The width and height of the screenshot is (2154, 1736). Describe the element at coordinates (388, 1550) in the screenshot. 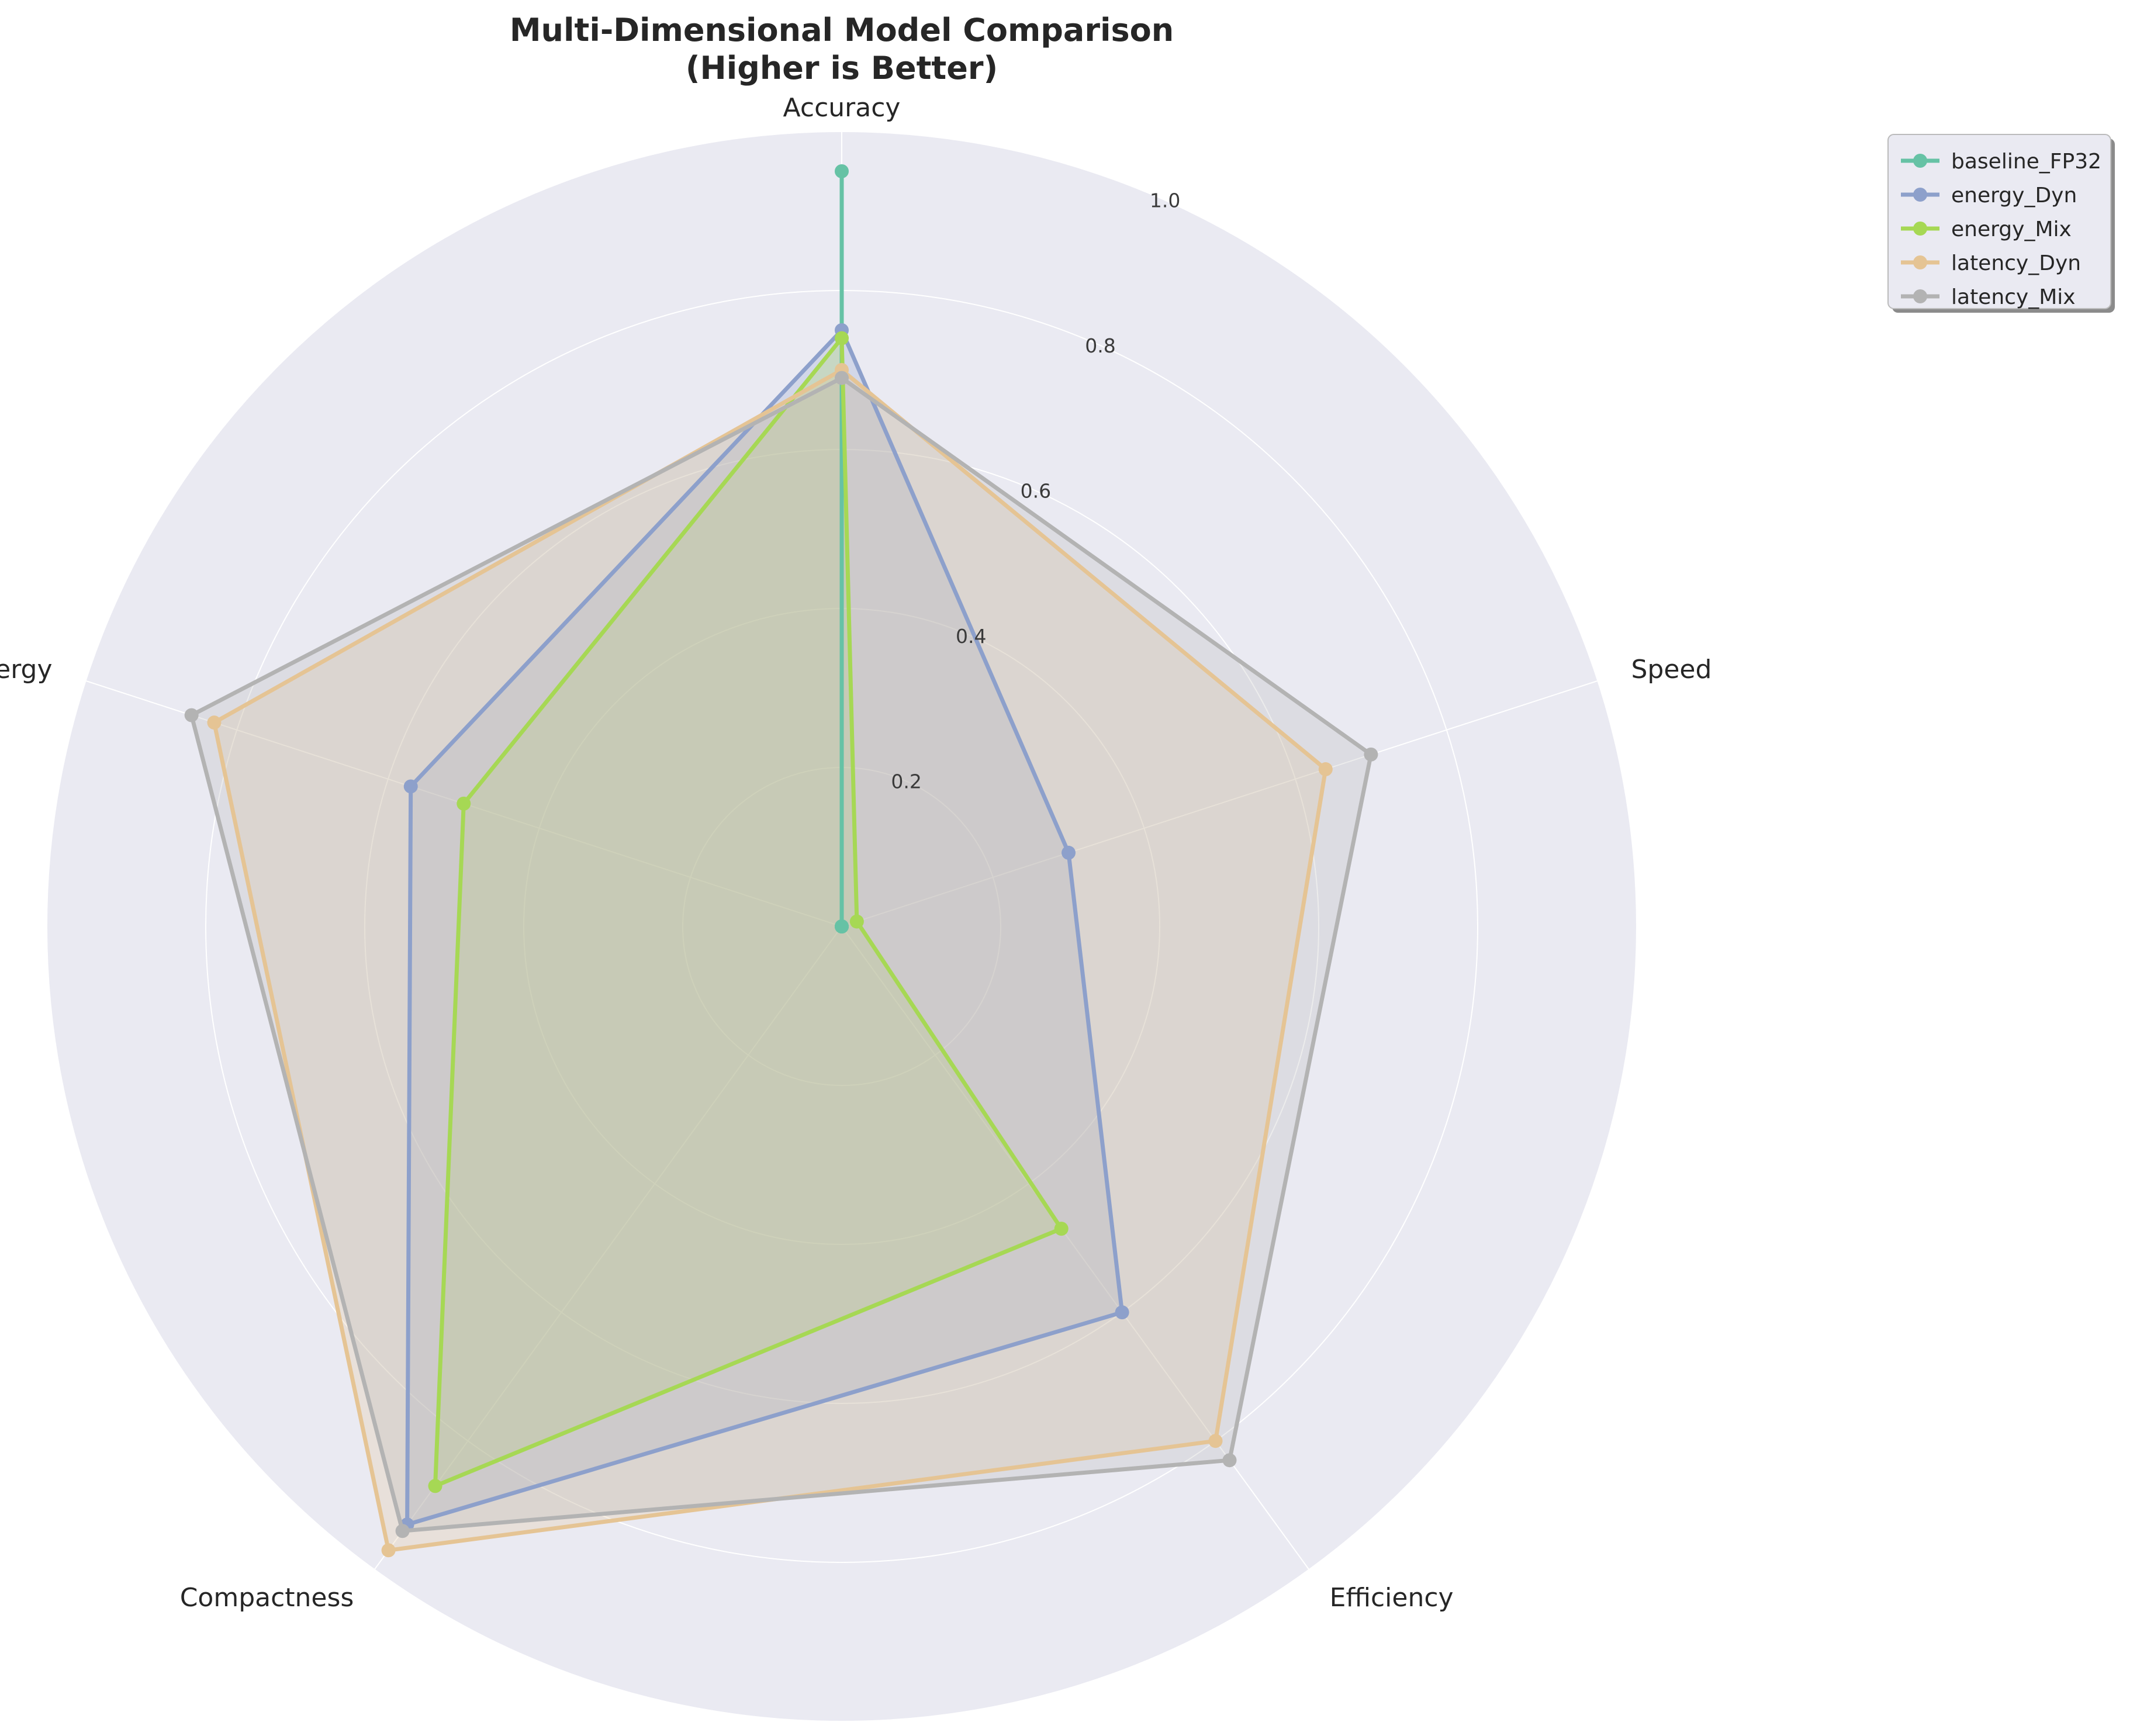

I see `point-latency_Dyn-Compactness` at that location.